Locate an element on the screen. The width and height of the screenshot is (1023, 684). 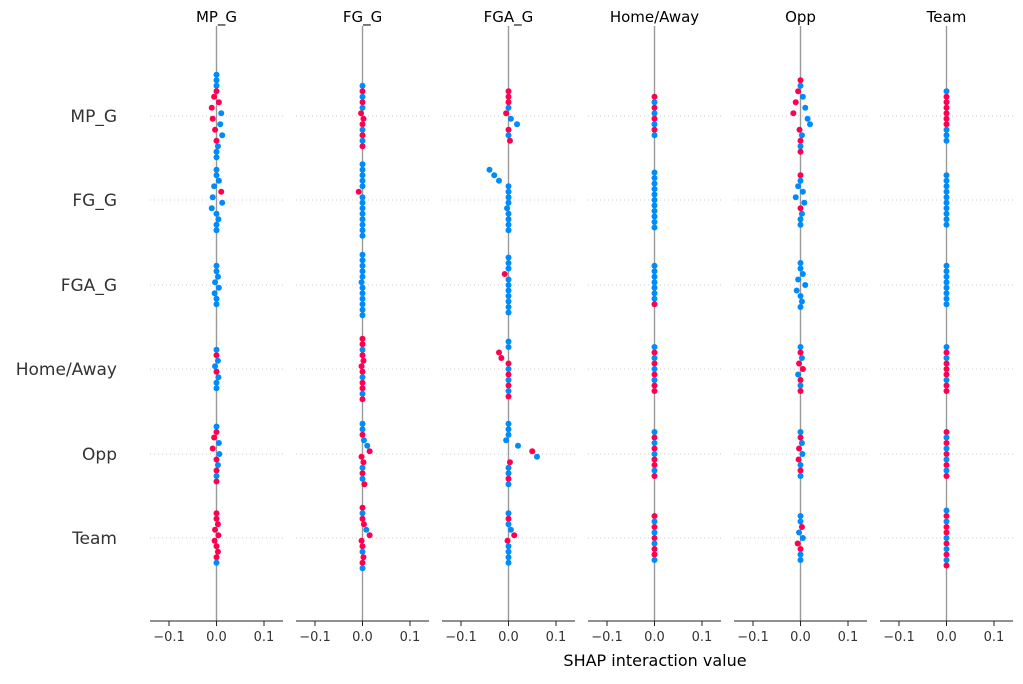
panel-title-5: Team is located at coordinates (946, 17).